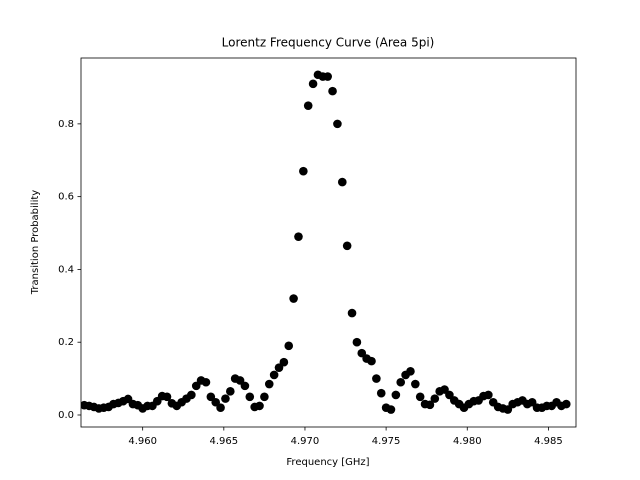 This screenshot has width=640, height=480. Describe the element at coordinates (66, 415) in the screenshot. I see `y-tick-label: 0.0` at that location.